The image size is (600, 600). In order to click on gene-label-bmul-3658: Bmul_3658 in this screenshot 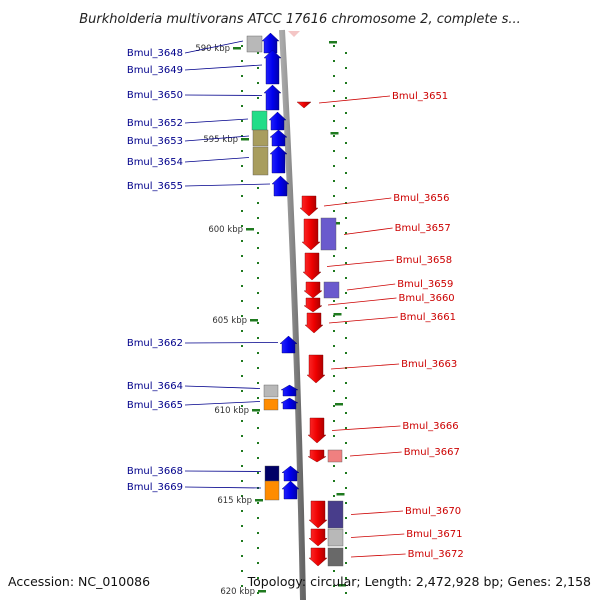, I will do `click(424, 260)`.